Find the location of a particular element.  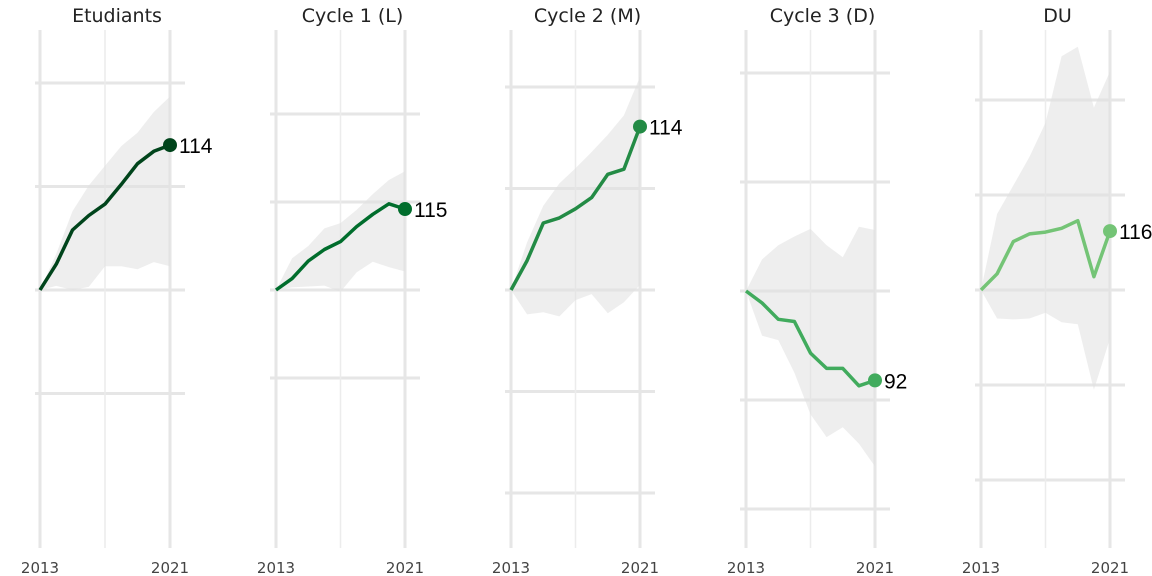

panel-title: DU is located at coordinates (1057, 16).